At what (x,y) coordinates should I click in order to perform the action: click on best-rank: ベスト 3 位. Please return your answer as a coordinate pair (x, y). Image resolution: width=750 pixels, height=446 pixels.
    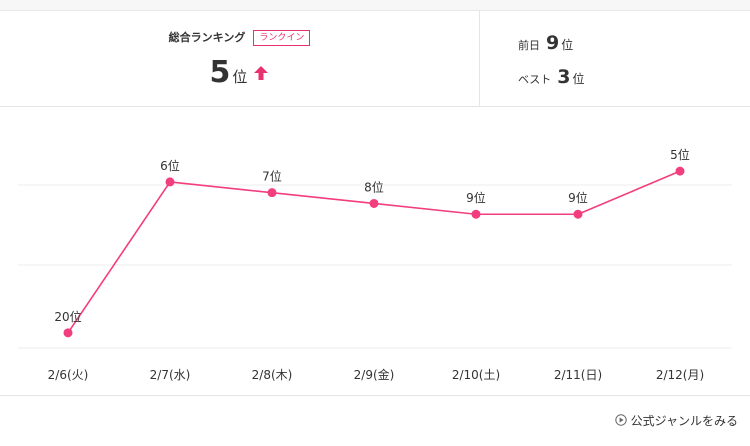
    Looking at the image, I should click on (551, 77).